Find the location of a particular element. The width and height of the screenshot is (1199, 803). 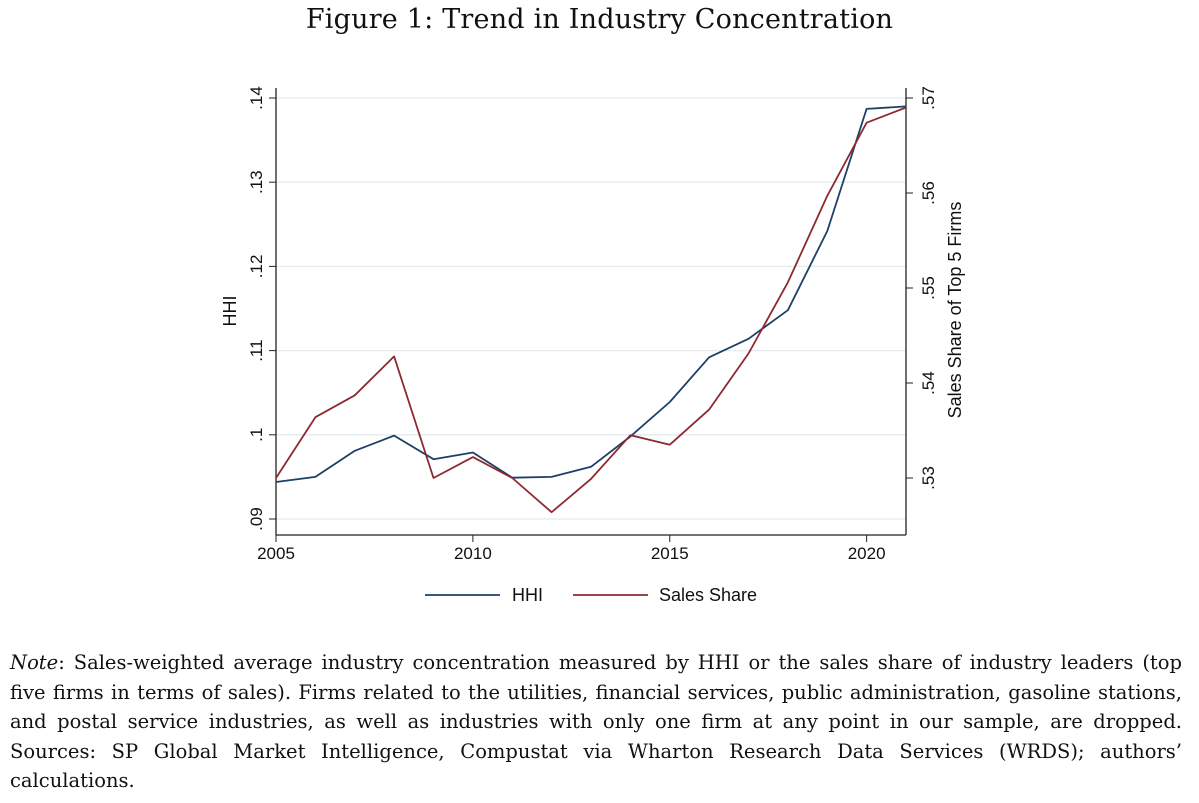

left-tick-label-.11: .11 is located at coordinates (256, 350).